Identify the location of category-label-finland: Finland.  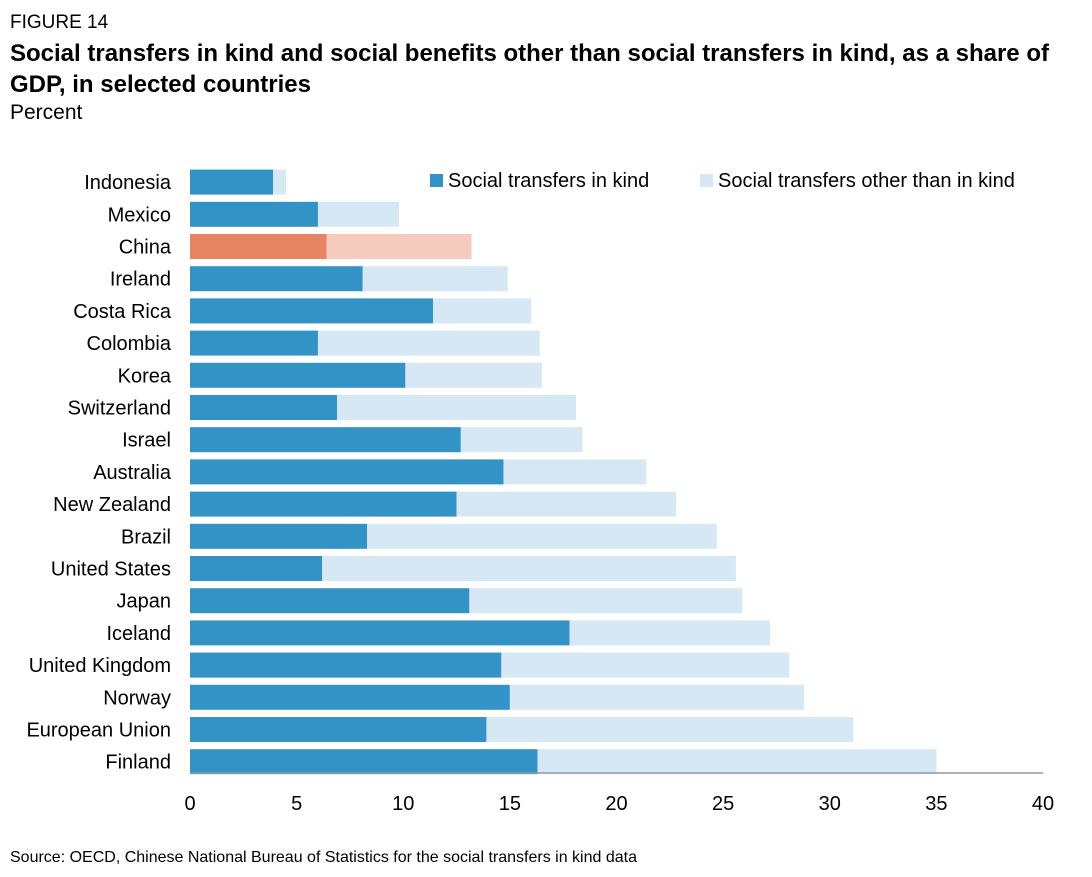
(138, 763).